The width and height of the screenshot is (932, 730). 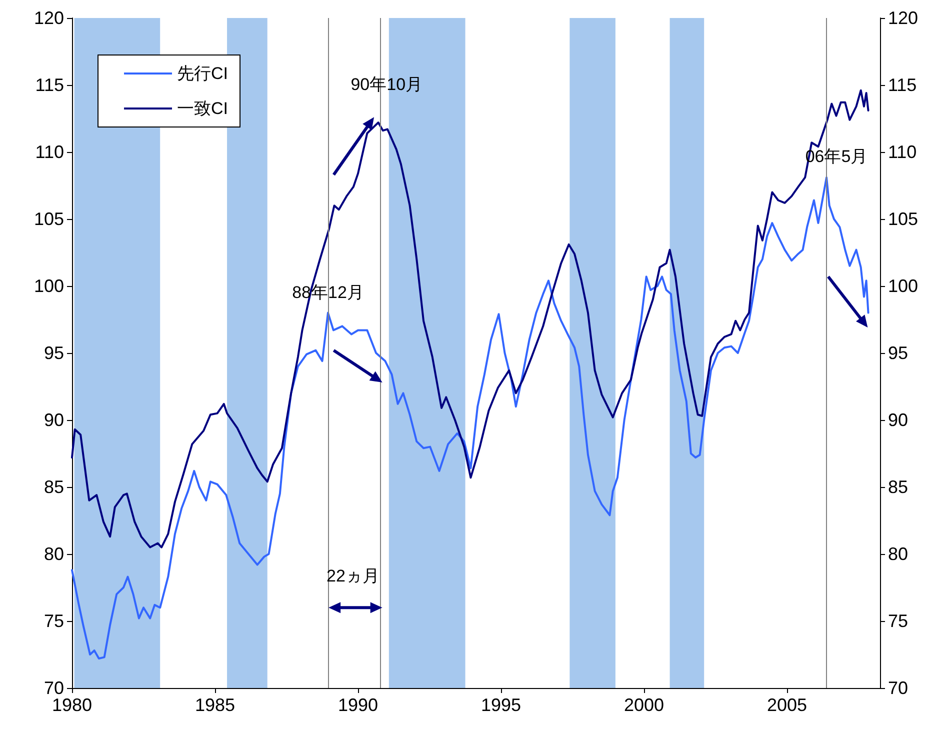 I want to click on x-tick-label: 1985, so click(x=215, y=705).